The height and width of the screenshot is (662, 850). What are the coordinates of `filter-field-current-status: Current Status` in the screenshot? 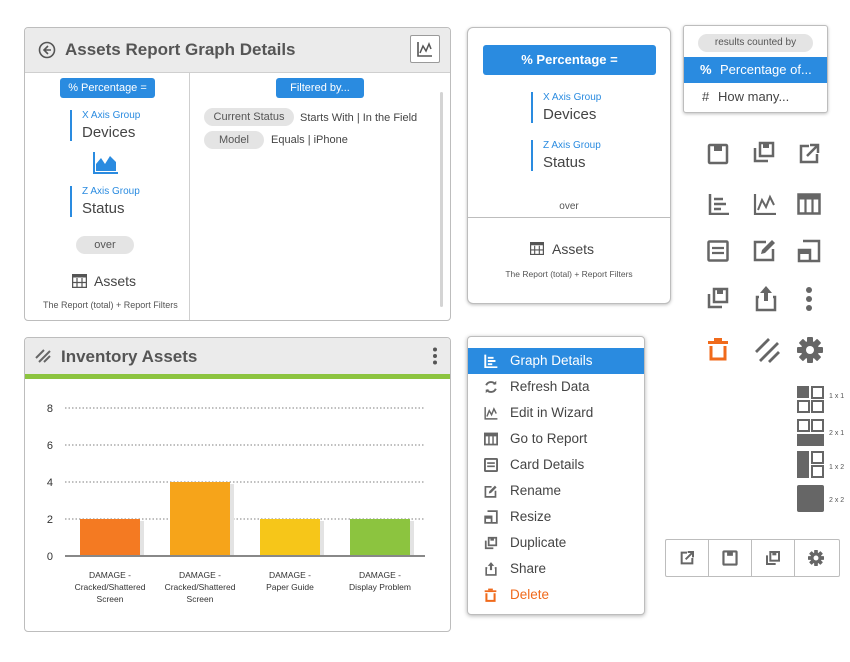 It's located at (249, 117).